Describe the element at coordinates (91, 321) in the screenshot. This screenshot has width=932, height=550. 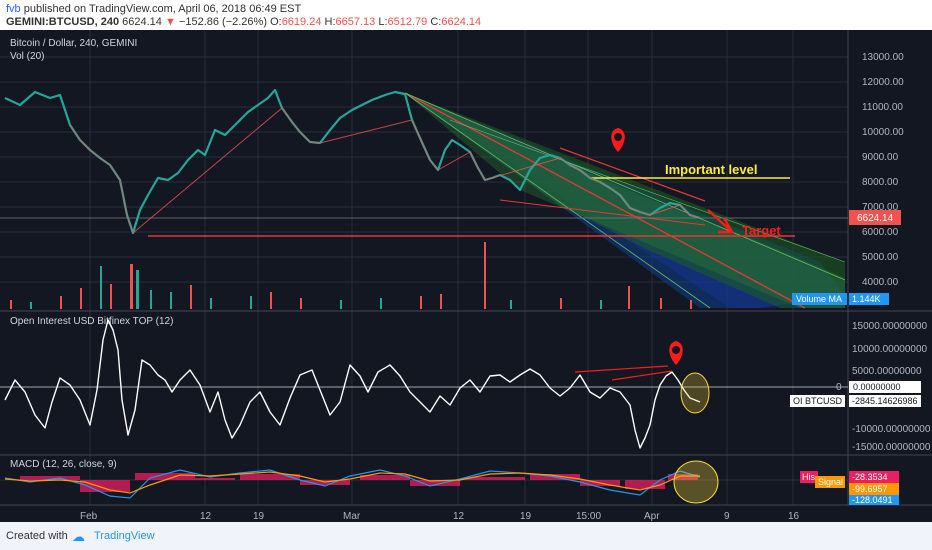
I see `oi-pane-title: Open Interest USD Bitfinex TOP (12)` at that location.